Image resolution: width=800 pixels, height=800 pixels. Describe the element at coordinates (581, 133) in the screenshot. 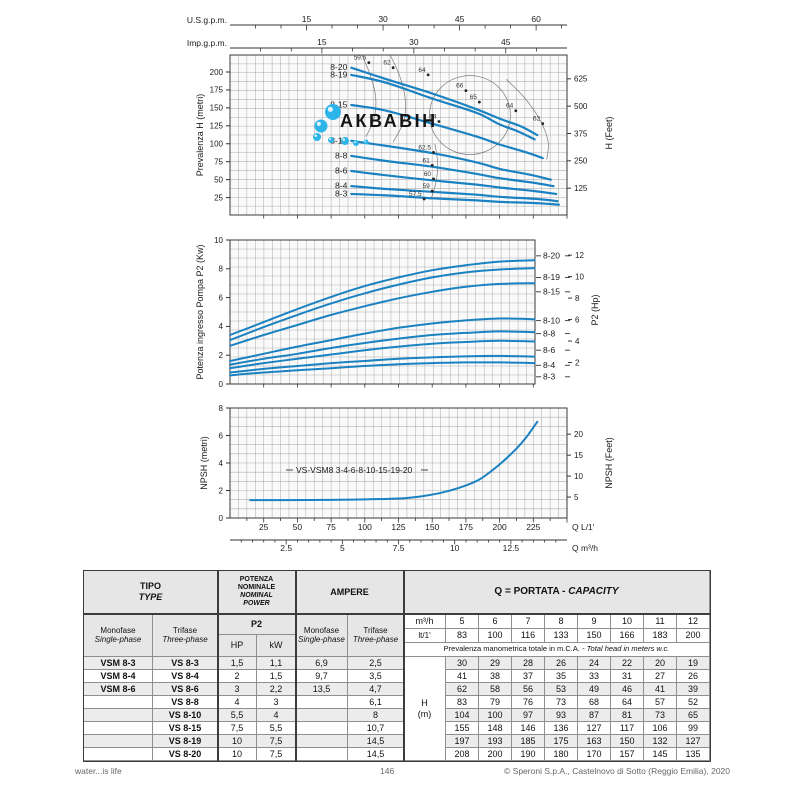

I see `h-ft-tick: 375` at that location.